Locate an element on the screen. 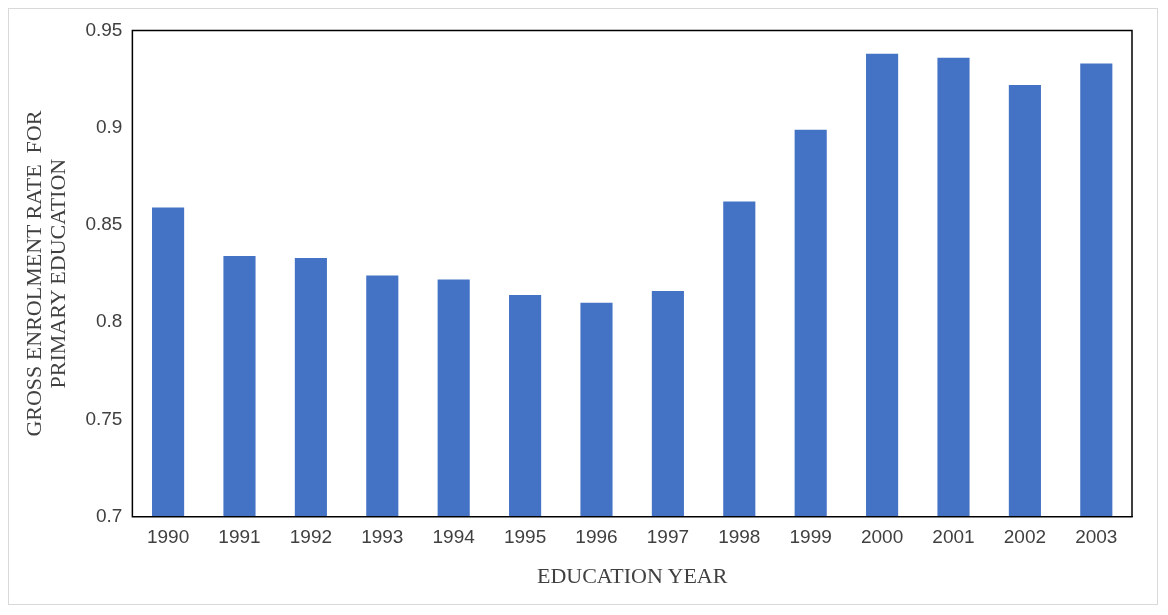 The image size is (1168, 615). x-tick-label: 1992 is located at coordinates (311, 537).